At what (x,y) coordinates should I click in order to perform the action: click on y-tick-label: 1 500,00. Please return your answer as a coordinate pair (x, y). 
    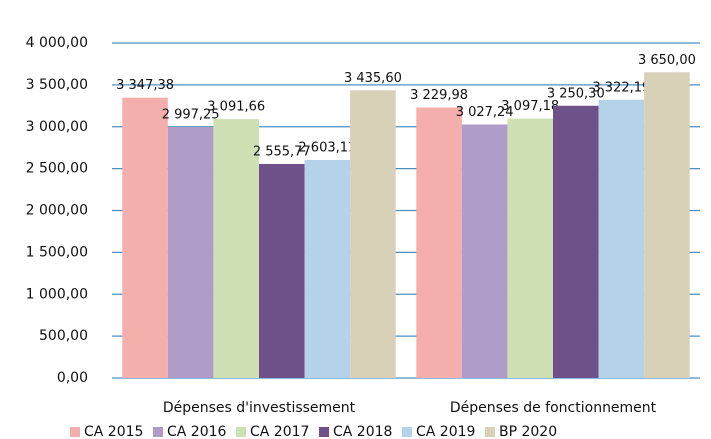
    Looking at the image, I should click on (57, 252).